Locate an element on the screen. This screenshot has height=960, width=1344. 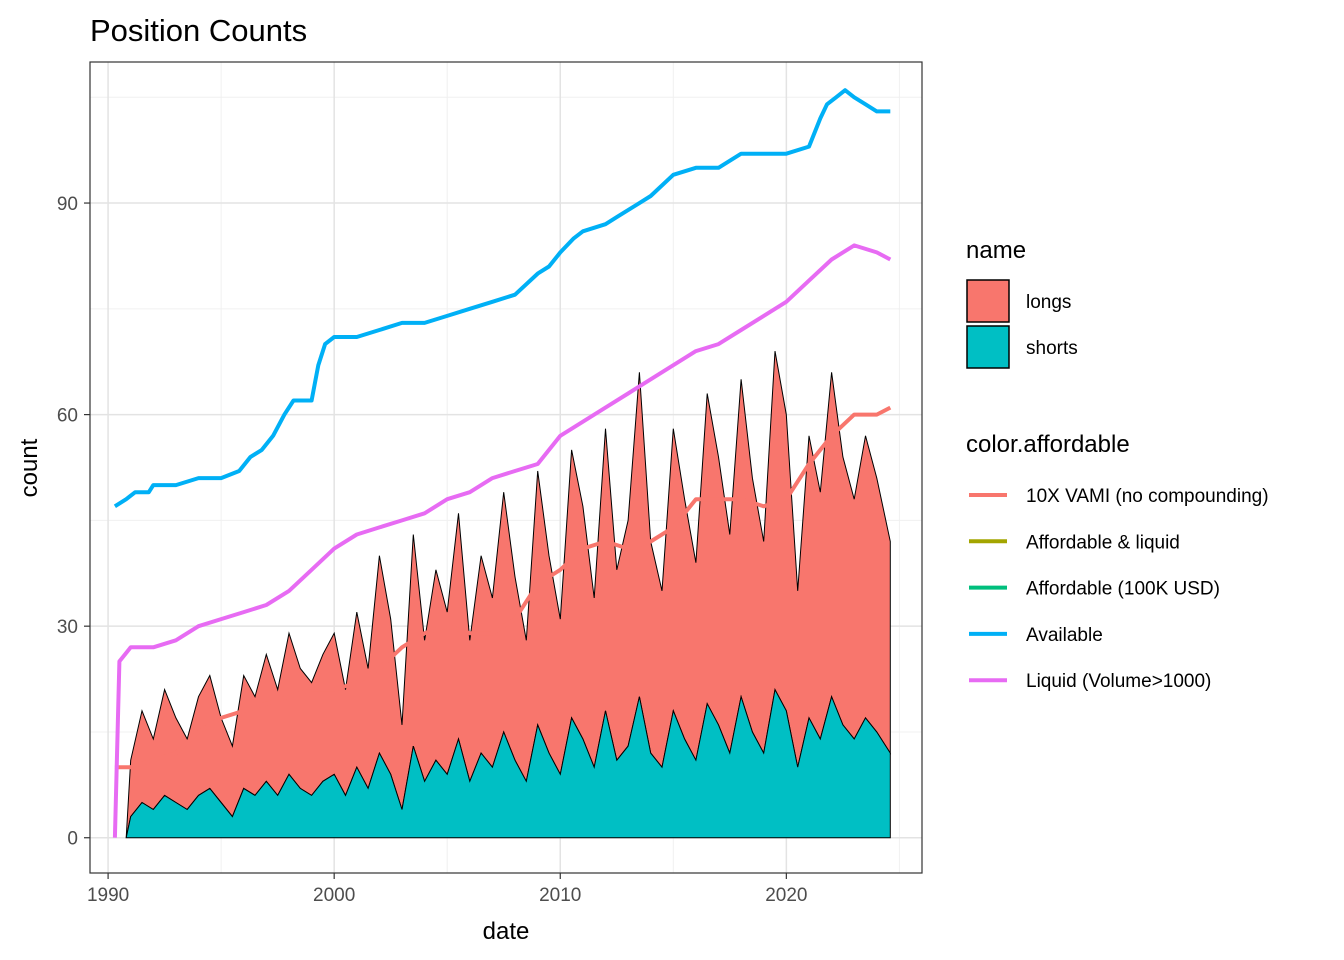
legend-name: name longs shorts is located at coordinates (1022, 303).